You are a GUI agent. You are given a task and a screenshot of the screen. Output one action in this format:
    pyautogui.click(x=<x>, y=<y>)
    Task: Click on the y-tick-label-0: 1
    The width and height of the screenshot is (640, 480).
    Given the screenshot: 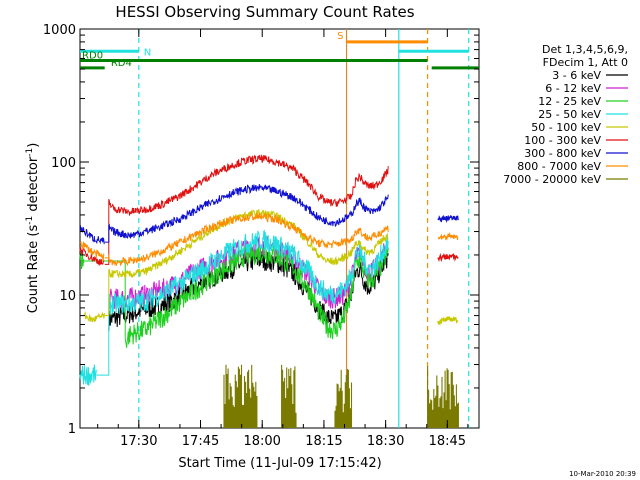 What is the action you would take?
    pyautogui.click(x=72, y=429)
    